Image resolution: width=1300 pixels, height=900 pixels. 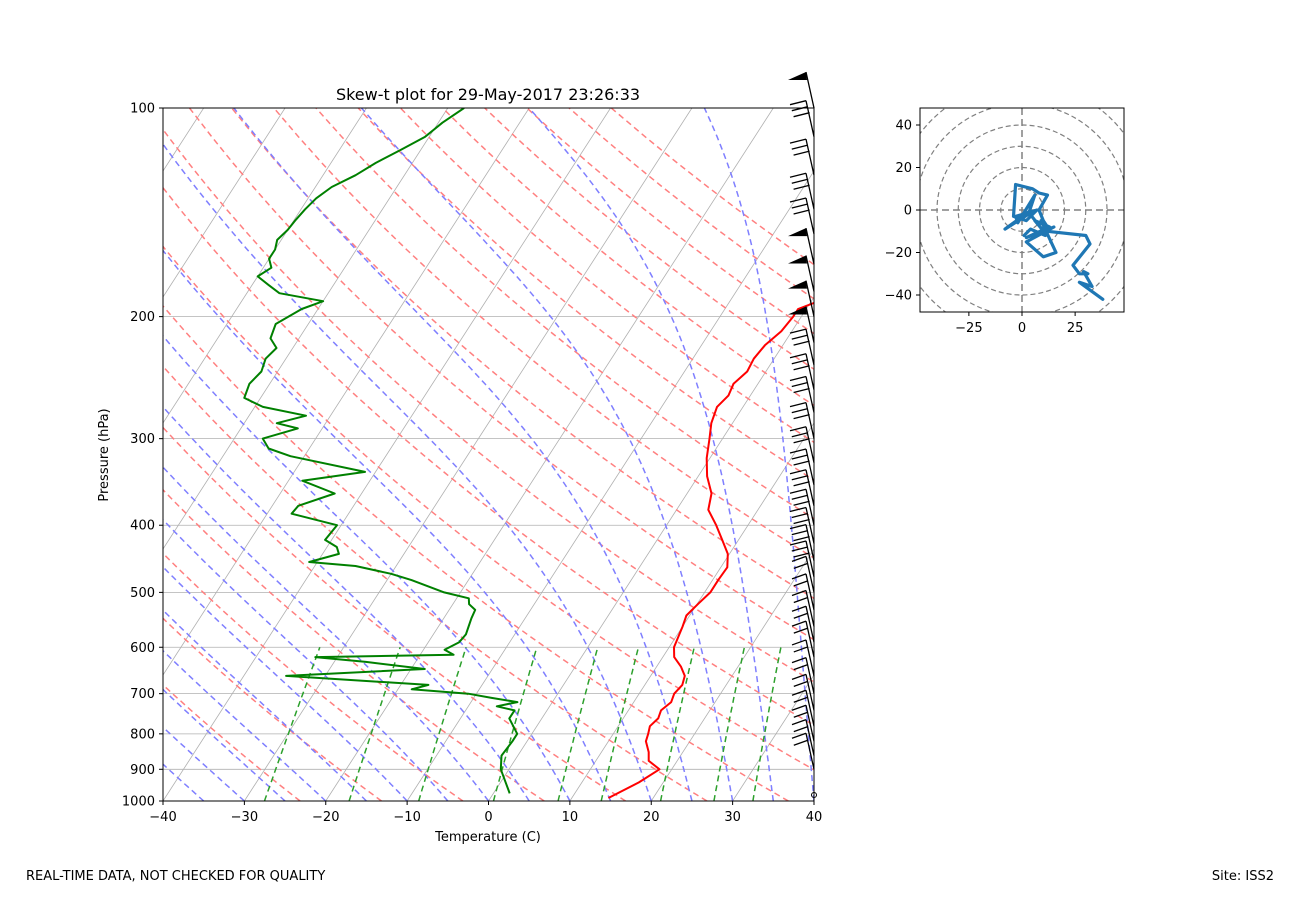 I want to click on y-tick-label: 500, so click(x=142, y=593).